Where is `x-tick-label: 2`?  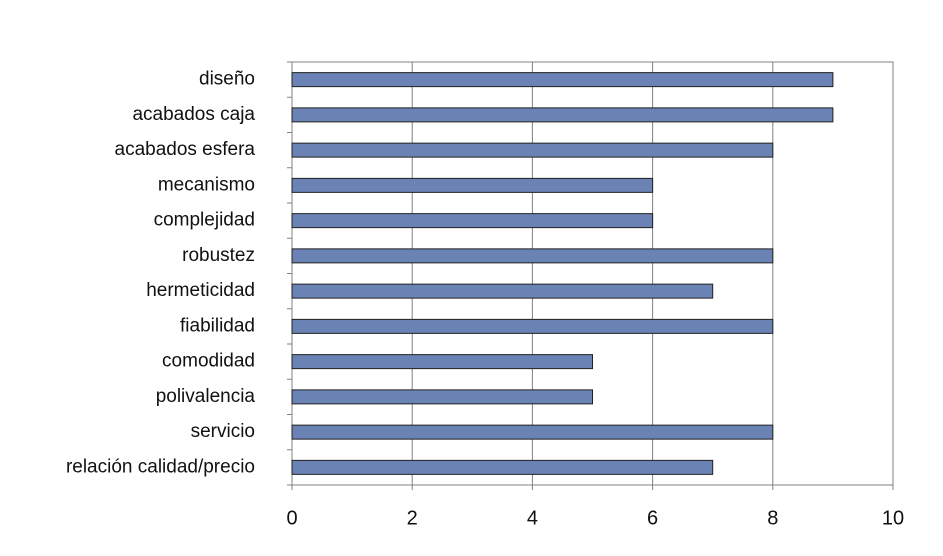 x-tick-label: 2 is located at coordinates (412, 518).